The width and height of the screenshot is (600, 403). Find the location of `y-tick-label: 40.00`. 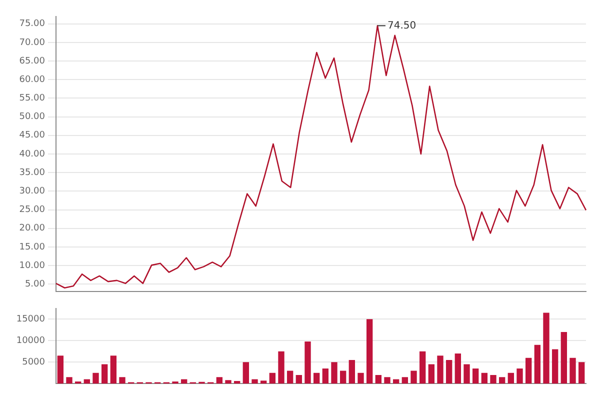

y-tick-label: 40.00 is located at coordinates (32, 154).